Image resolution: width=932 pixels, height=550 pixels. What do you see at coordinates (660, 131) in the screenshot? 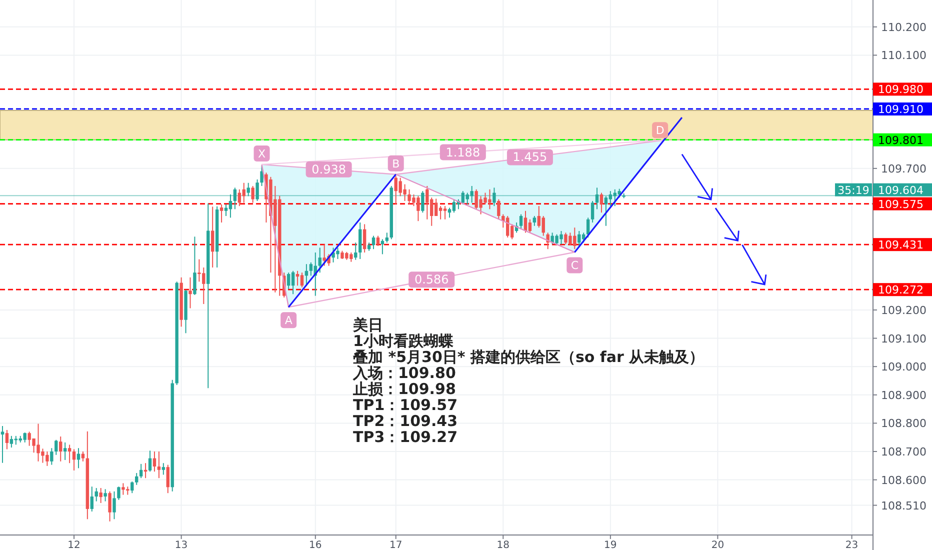
I see `annotation: D` at bounding box center [660, 131].